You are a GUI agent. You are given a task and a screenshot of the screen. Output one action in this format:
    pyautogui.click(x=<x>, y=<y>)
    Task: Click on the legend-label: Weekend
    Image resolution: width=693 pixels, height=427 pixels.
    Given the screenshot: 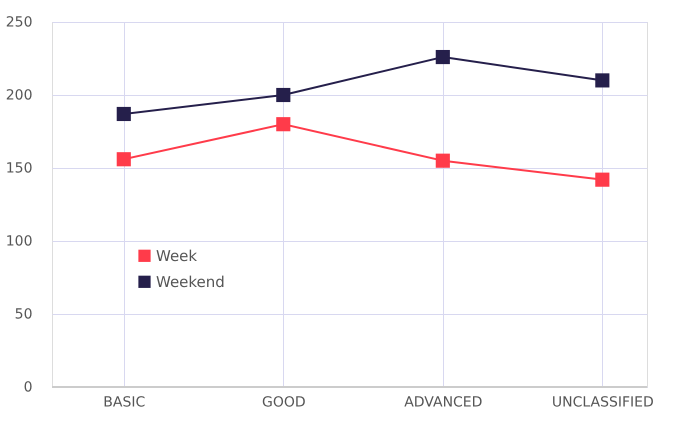 What is the action you would take?
    pyautogui.click(x=190, y=281)
    